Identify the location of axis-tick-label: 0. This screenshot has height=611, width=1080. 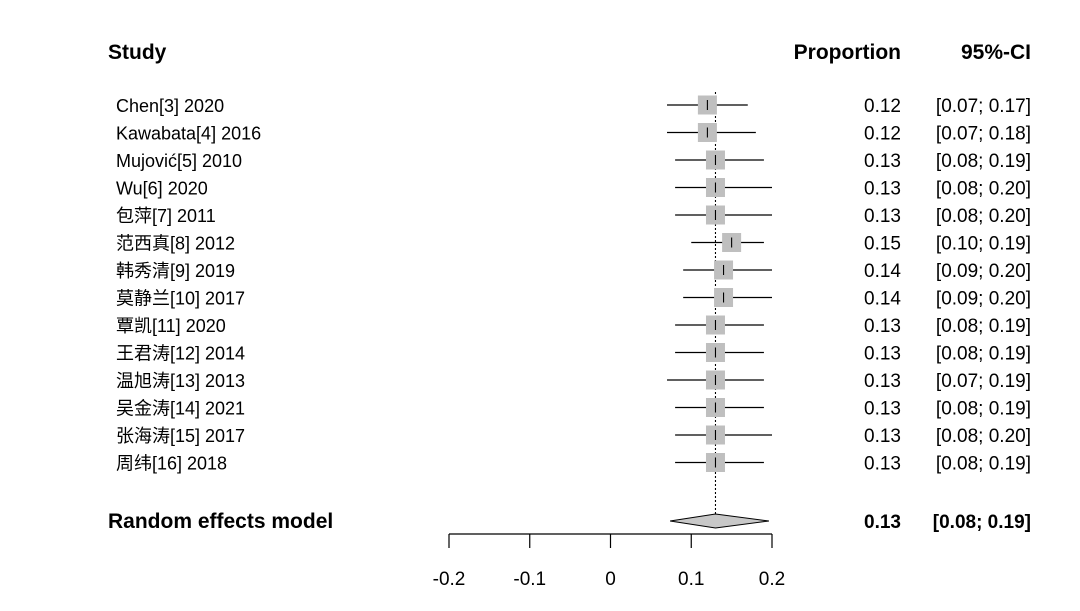
(610, 579).